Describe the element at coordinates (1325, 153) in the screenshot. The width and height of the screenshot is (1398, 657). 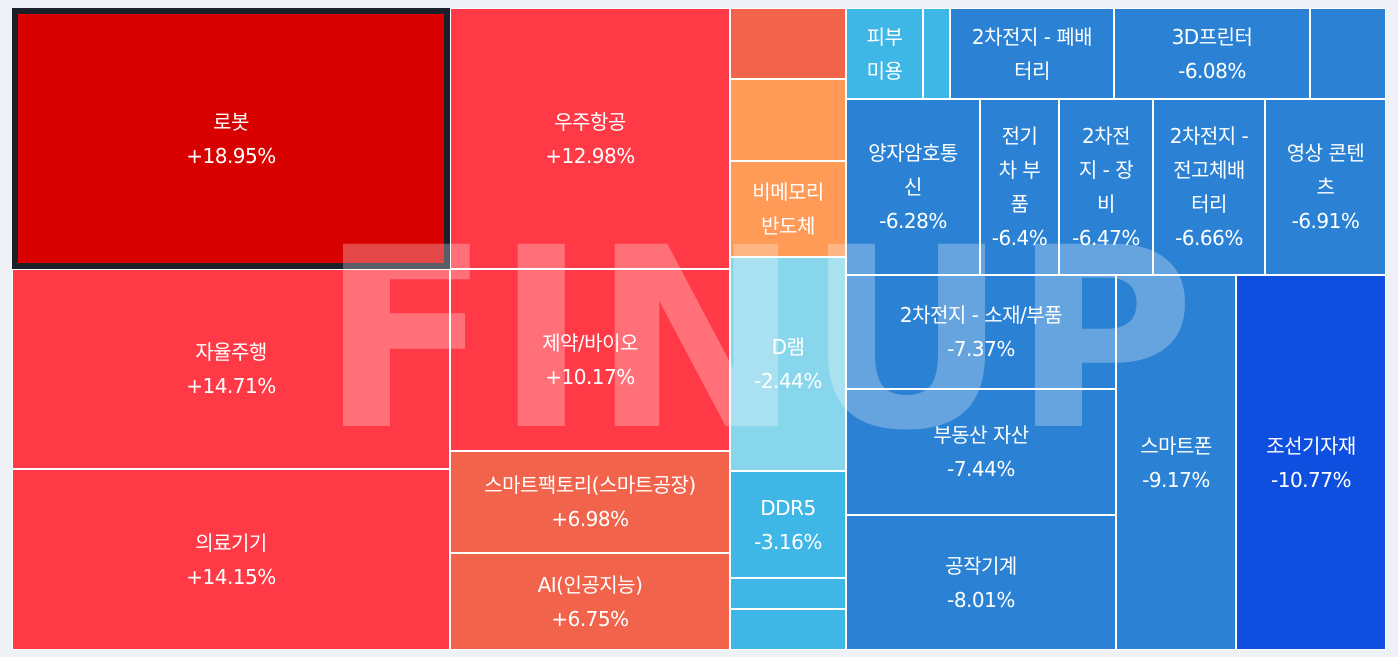
I see `tile-label: 영상 콘텐` at that location.